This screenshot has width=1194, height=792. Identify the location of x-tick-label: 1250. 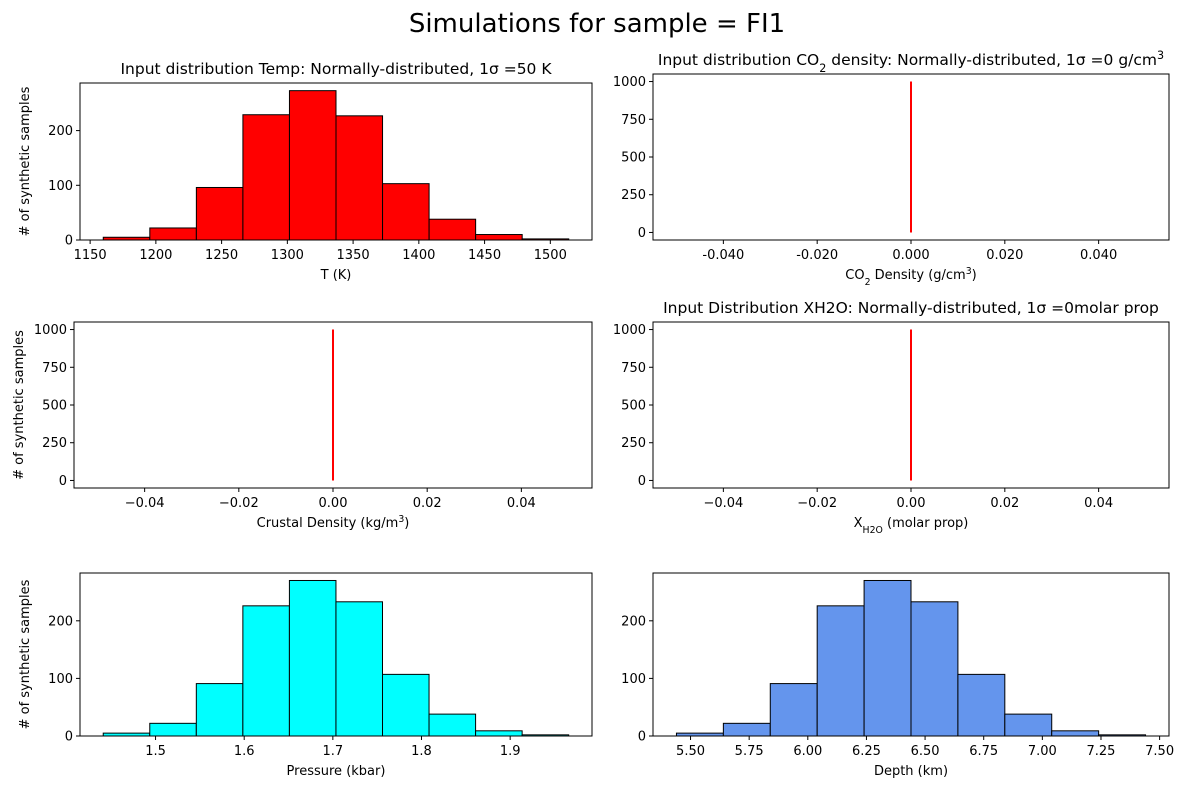
(221, 255).